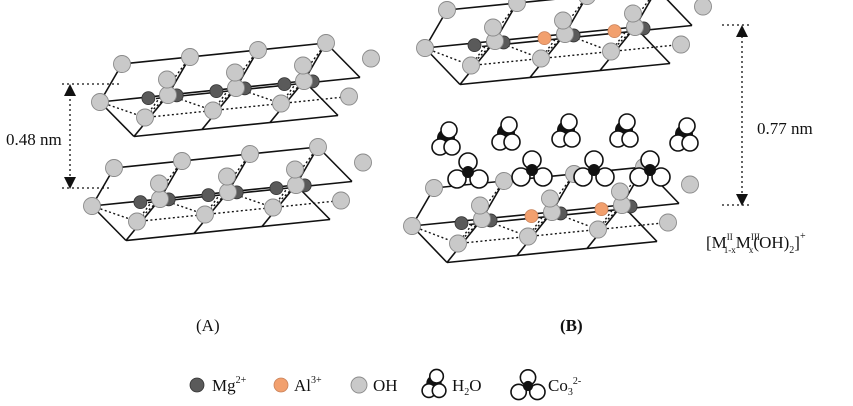 The height and width of the screenshot is (406, 853). I want to click on layer-formula: [MII 1-xMIII x(OH)2]+, so click(756, 243).